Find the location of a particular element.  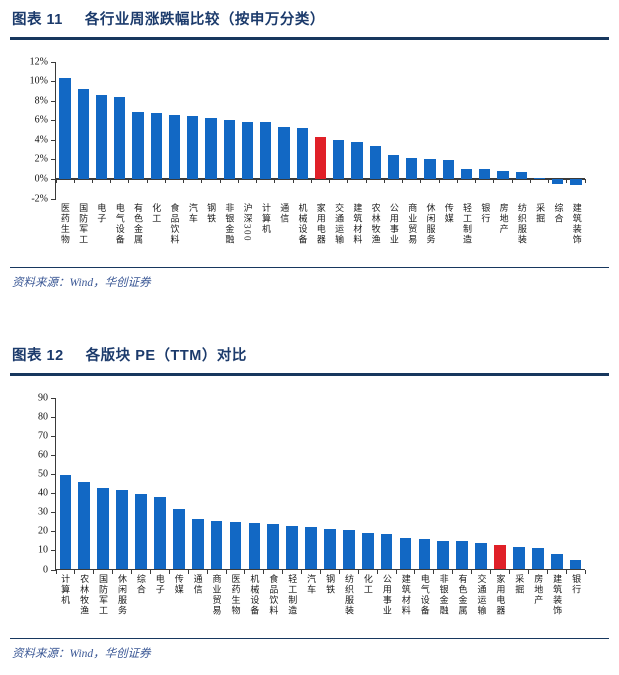

x-category-label: 建筑装饰 is located at coordinates (557, 594).